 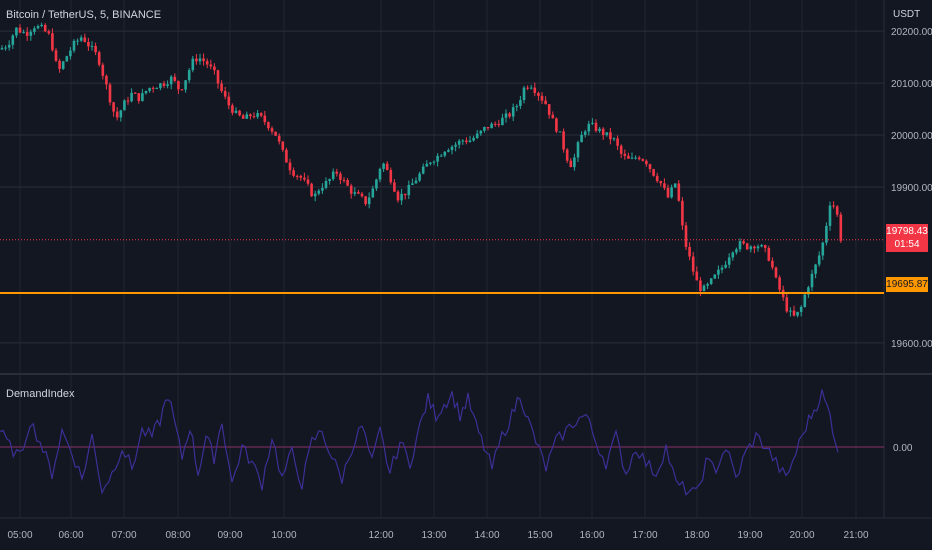 I want to click on time-tick-label: 18:00, so click(x=696, y=535).